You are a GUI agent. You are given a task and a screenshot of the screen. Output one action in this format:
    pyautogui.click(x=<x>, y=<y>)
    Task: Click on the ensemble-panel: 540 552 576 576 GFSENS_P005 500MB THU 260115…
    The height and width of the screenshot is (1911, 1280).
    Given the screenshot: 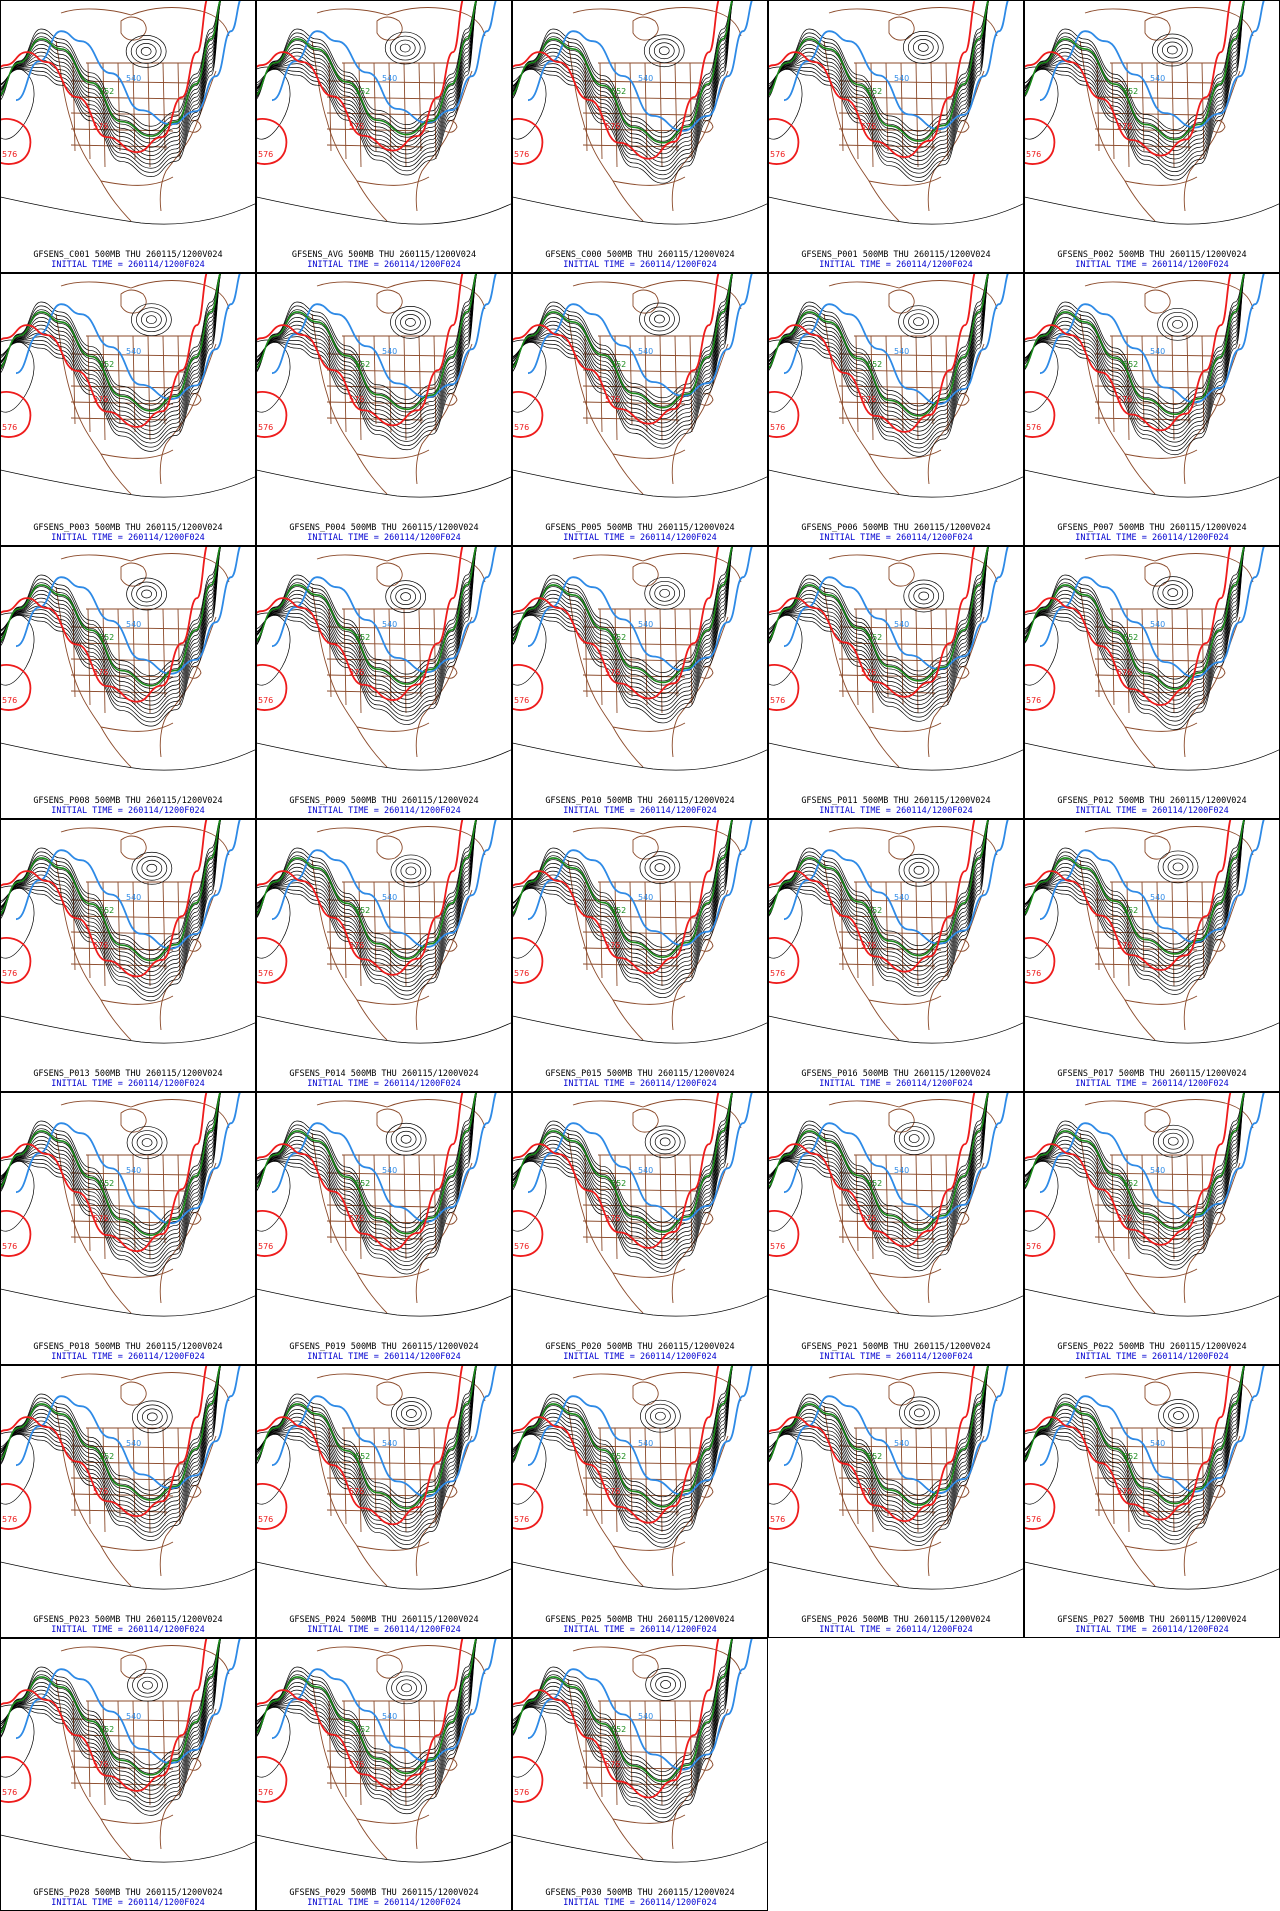 What is the action you would take?
    pyautogui.click(x=640, y=409)
    